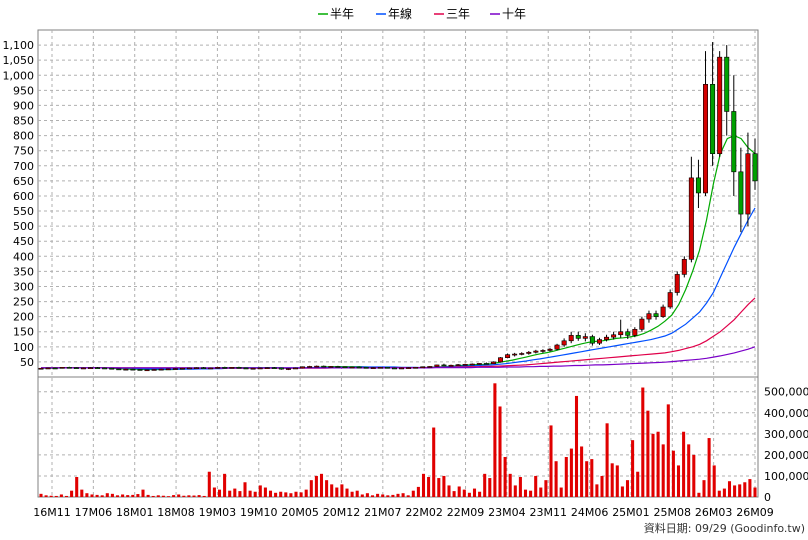 The image size is (808, 540). What do you see at coordinates (714, 512) in the screenshot?
I see `x-tick-label: 26M03` at bounding box center [714, 512].